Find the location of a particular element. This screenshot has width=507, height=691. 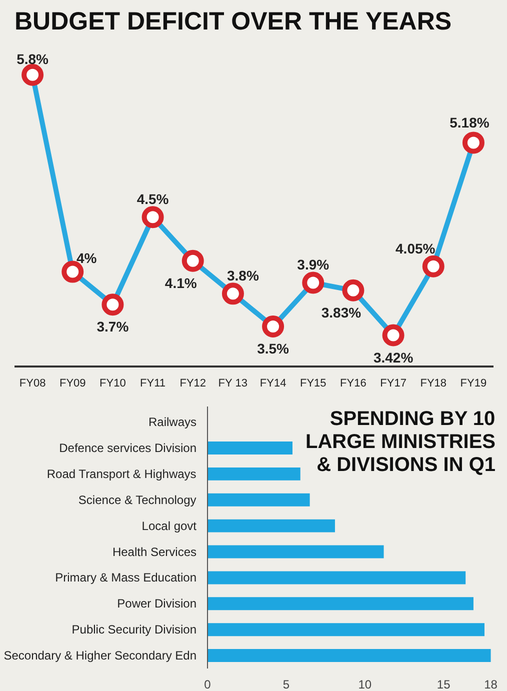

x-tick-label: FY08 is located at coordinates (32, 384).